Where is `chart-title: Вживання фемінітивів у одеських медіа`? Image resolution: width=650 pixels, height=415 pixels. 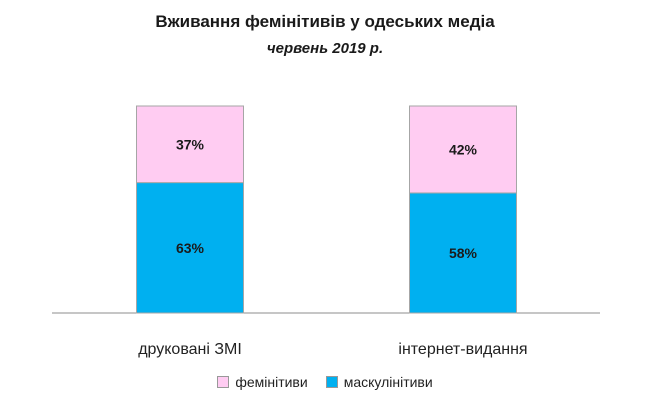
chart-title: Вживання фемінітивів у одеських медіа is located at coordinates (325, 21).